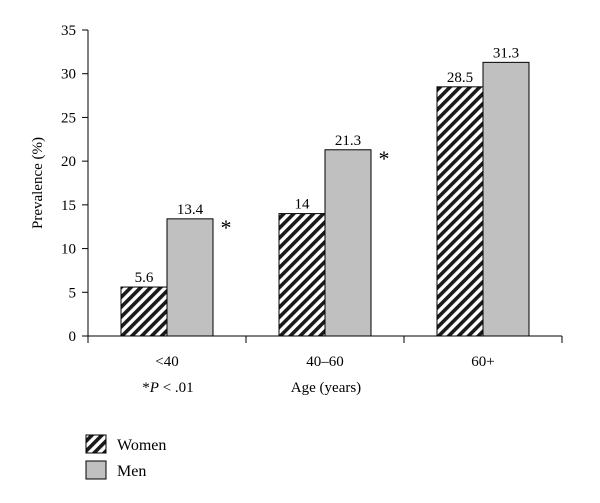 This screenshot has width=600, height=503. Describe the element at coordinates (506, 53) in the screenshot. I see `data-label: 31.3` at that location.